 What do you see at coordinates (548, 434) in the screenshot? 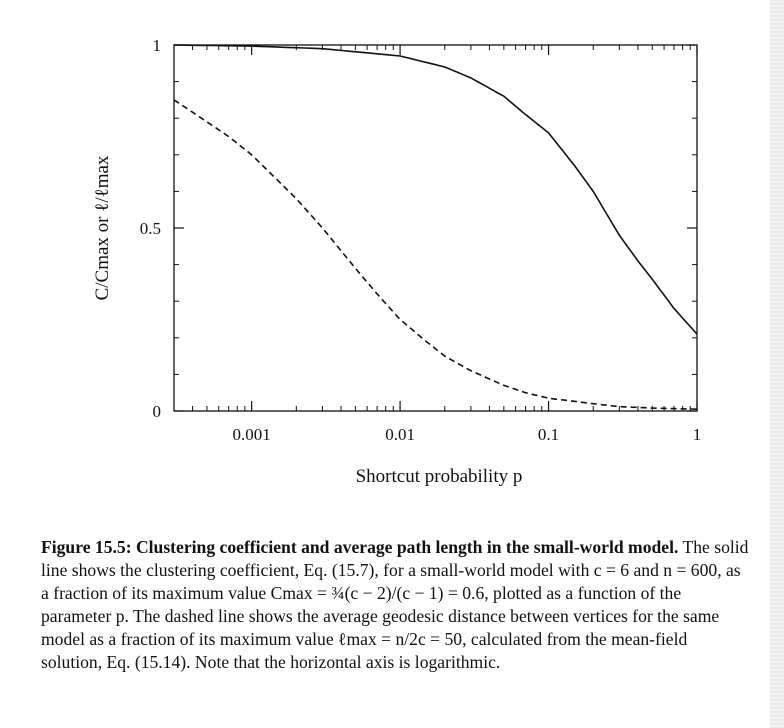
I see `x-tick-label: 0.1` at bounding box center [548, 434].